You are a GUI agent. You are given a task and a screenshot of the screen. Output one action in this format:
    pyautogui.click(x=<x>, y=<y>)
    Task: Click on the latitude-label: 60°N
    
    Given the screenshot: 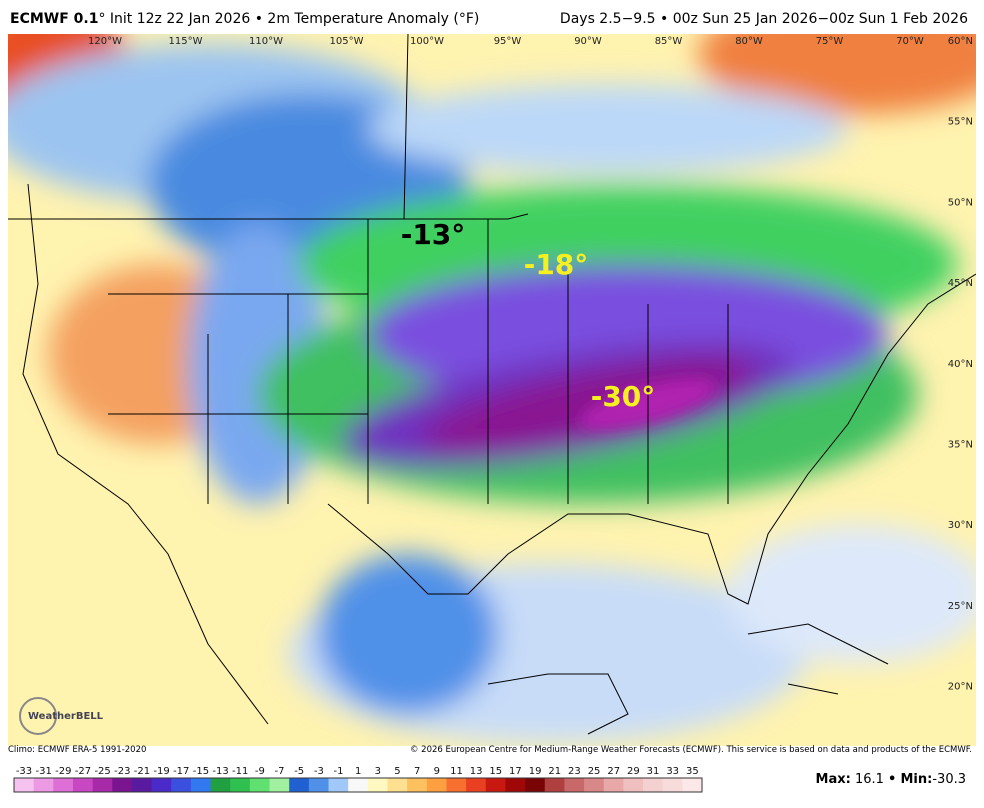 What is the action you would take?
    pyautogui.click(x=960, y=41)
    